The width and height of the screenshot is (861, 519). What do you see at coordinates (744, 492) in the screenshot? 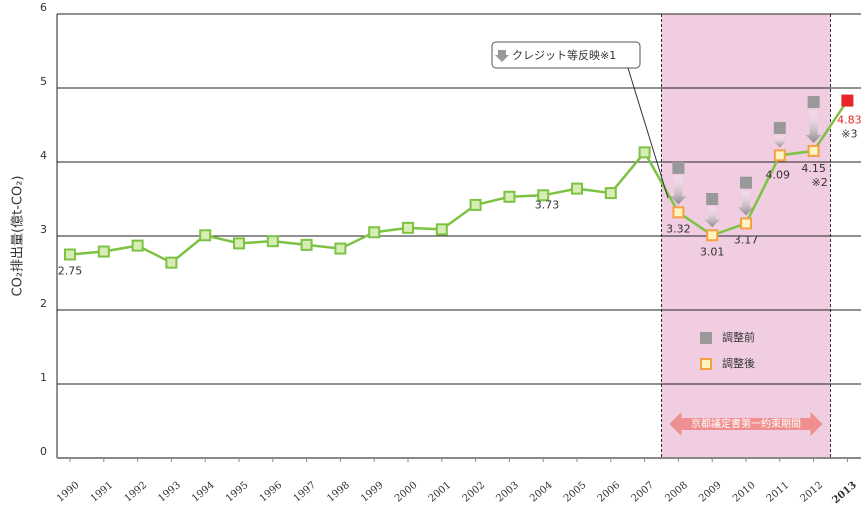
I see `x-tick-label: 2010` at bounding box center [744, 492].